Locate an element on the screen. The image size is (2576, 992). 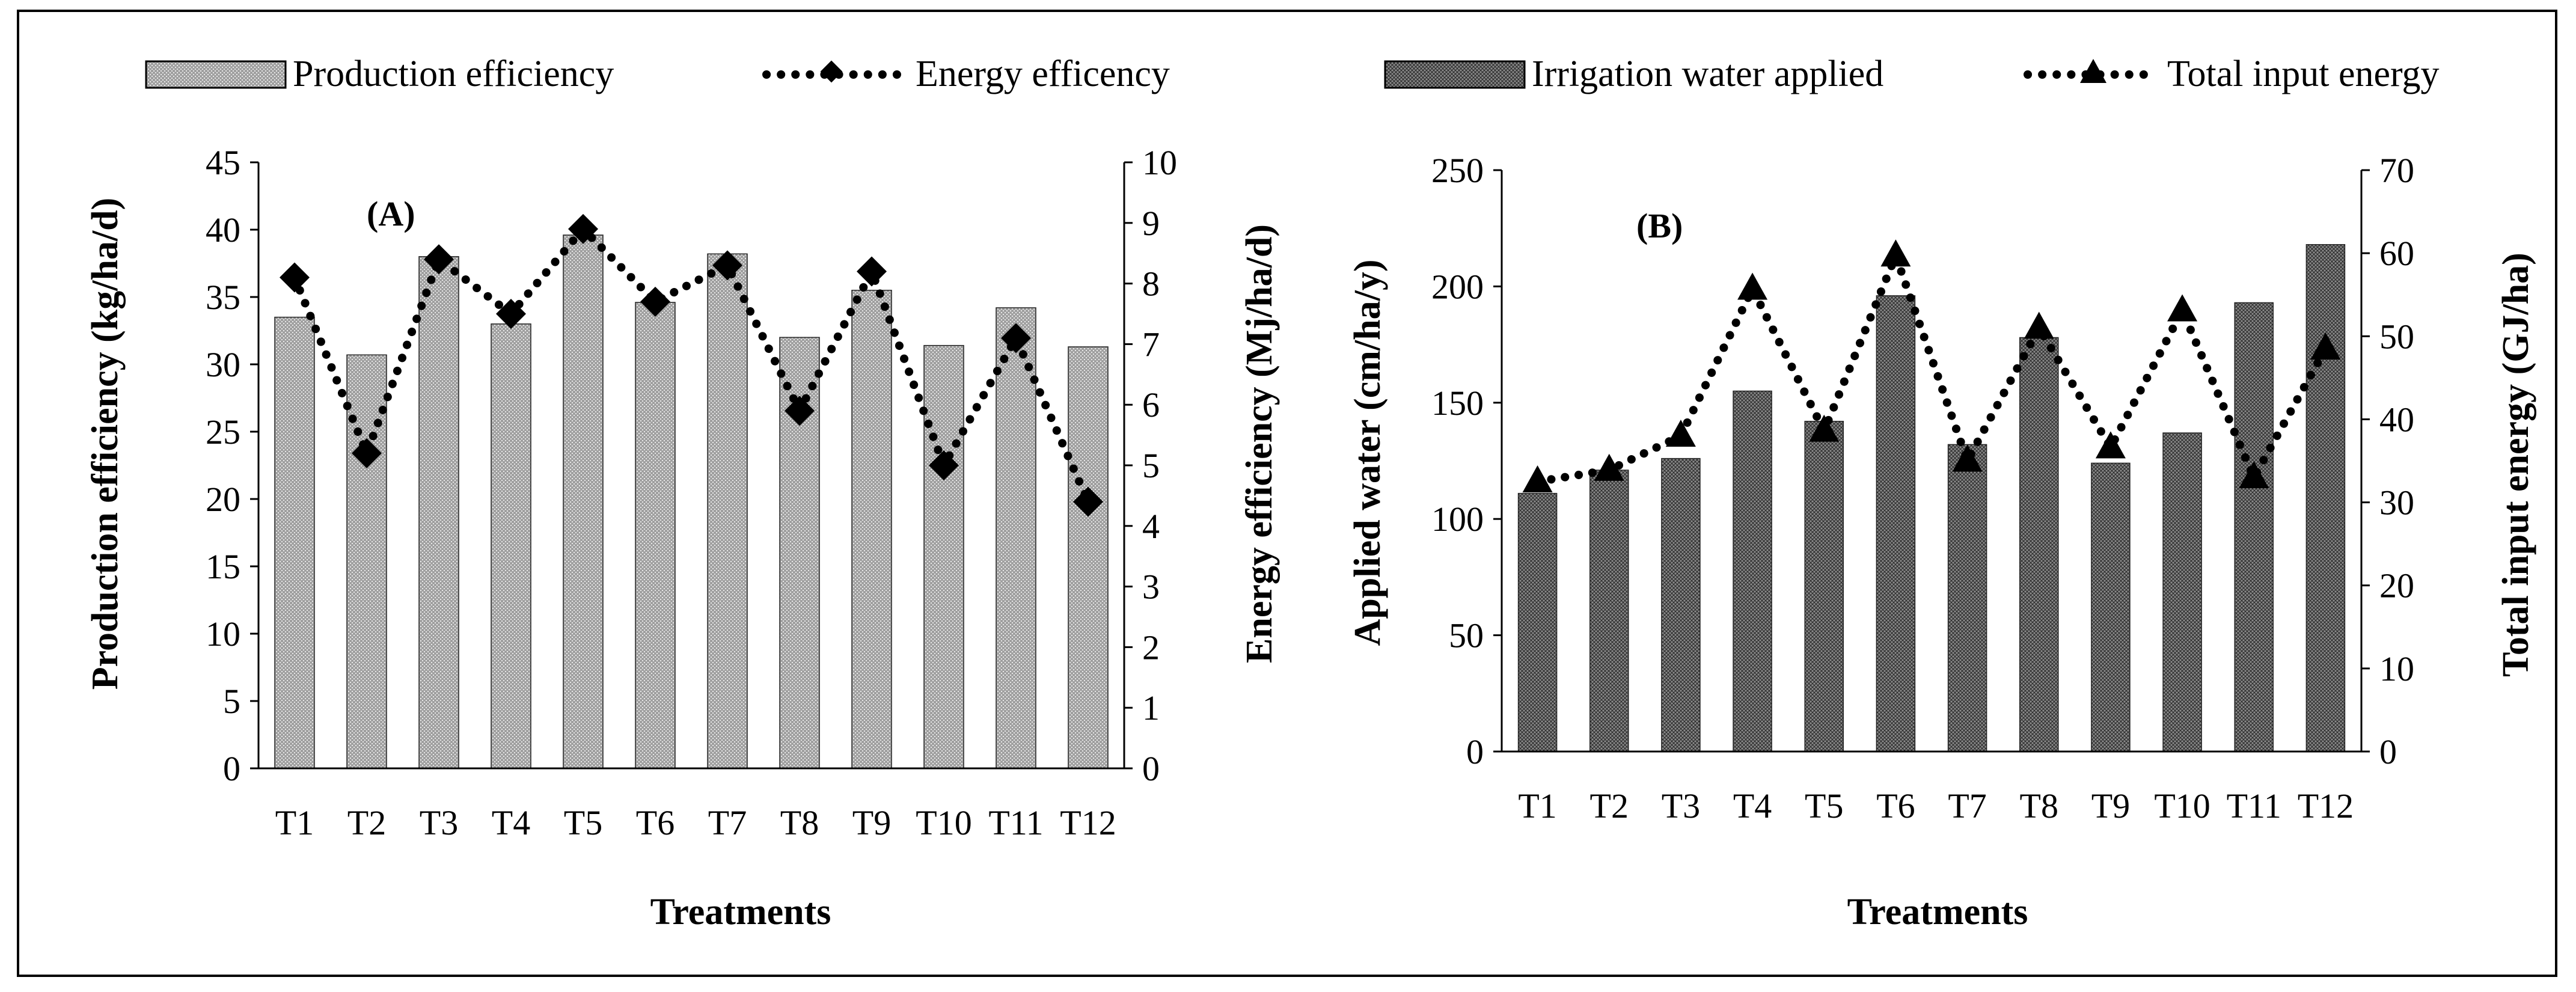
right-tick-label: 6 is located at coordinates (1151, 404).